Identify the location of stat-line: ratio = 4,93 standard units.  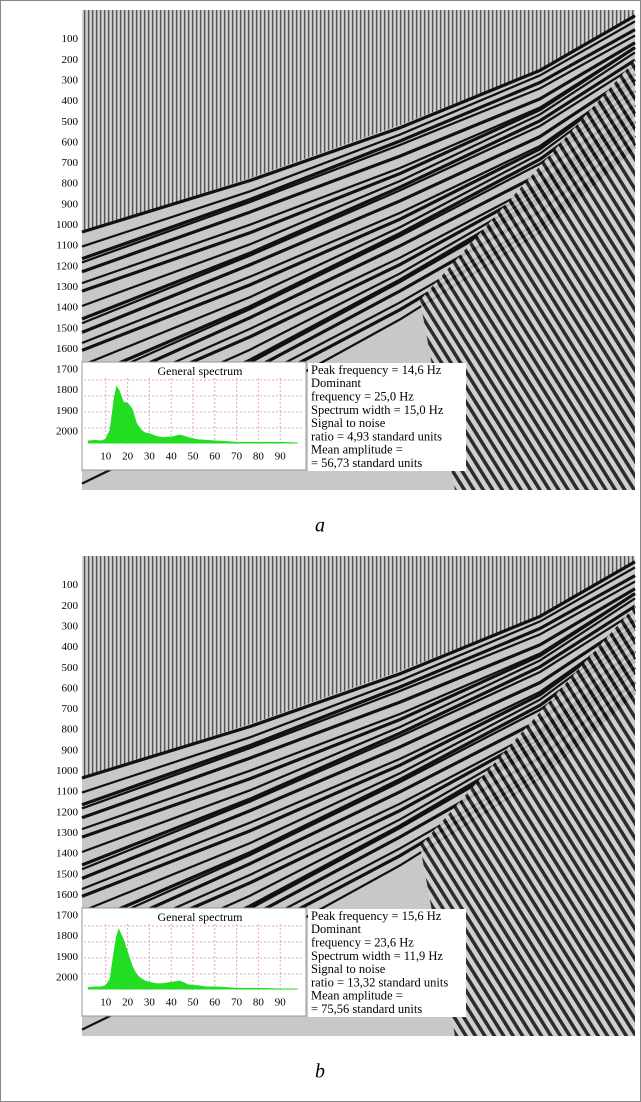
(376, 436).